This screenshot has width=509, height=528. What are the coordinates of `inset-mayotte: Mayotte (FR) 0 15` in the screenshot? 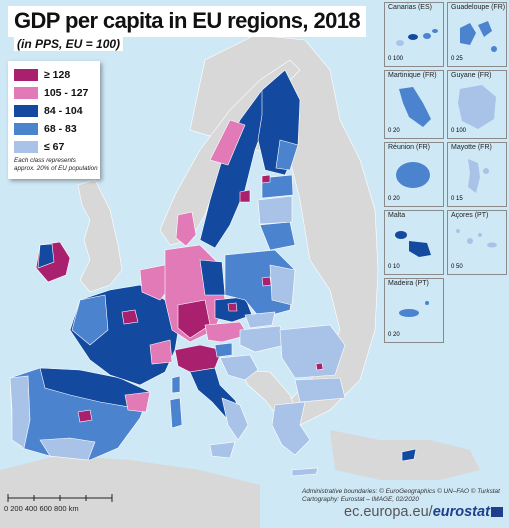 It's located at (477, 174).